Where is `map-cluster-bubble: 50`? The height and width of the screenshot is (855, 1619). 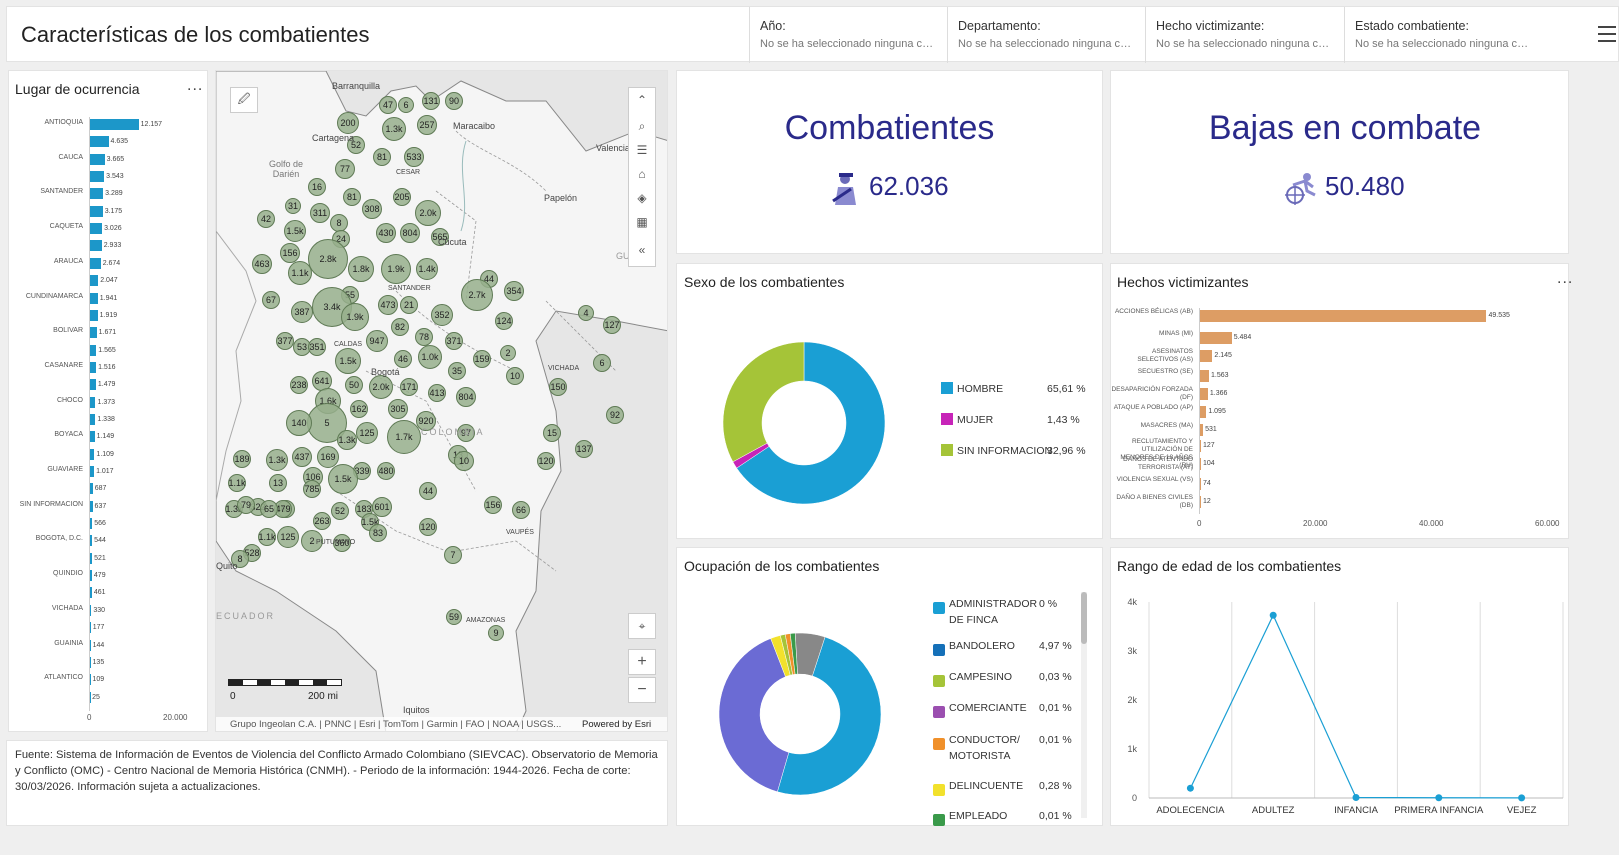
map-cluster-bubble: 50 is located at coordinates (354, 385).